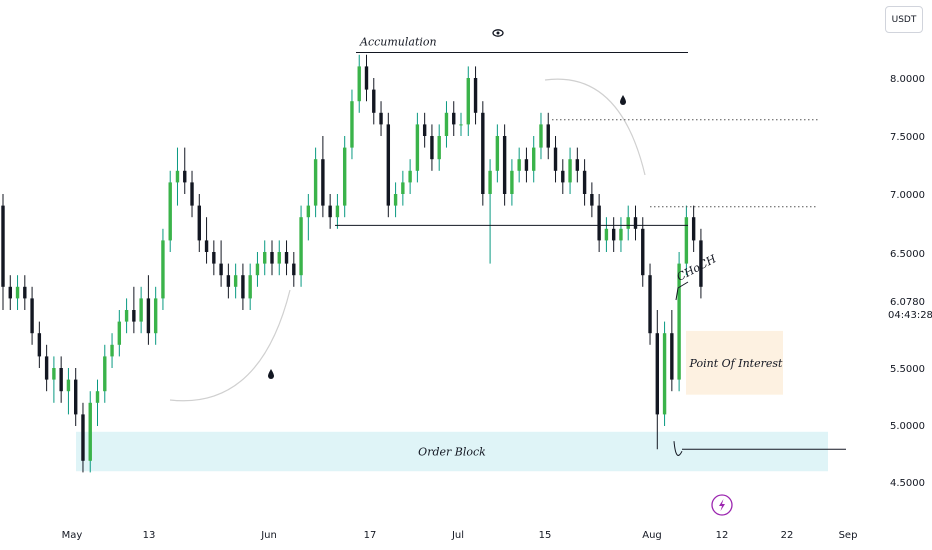 The height and width of the screenshot is (550, 932). Describe the element at coordinates (72, 535) in the screenshot. I see `time-tick: May` at that location.